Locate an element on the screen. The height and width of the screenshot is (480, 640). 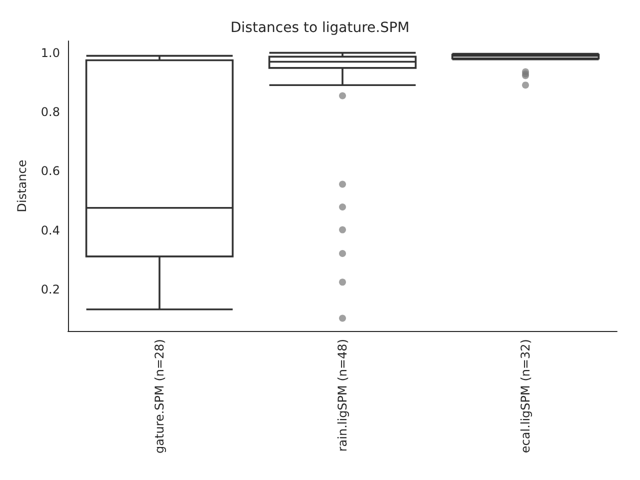
y-tick-label: 0.2 is located at coordinates (50, 289).